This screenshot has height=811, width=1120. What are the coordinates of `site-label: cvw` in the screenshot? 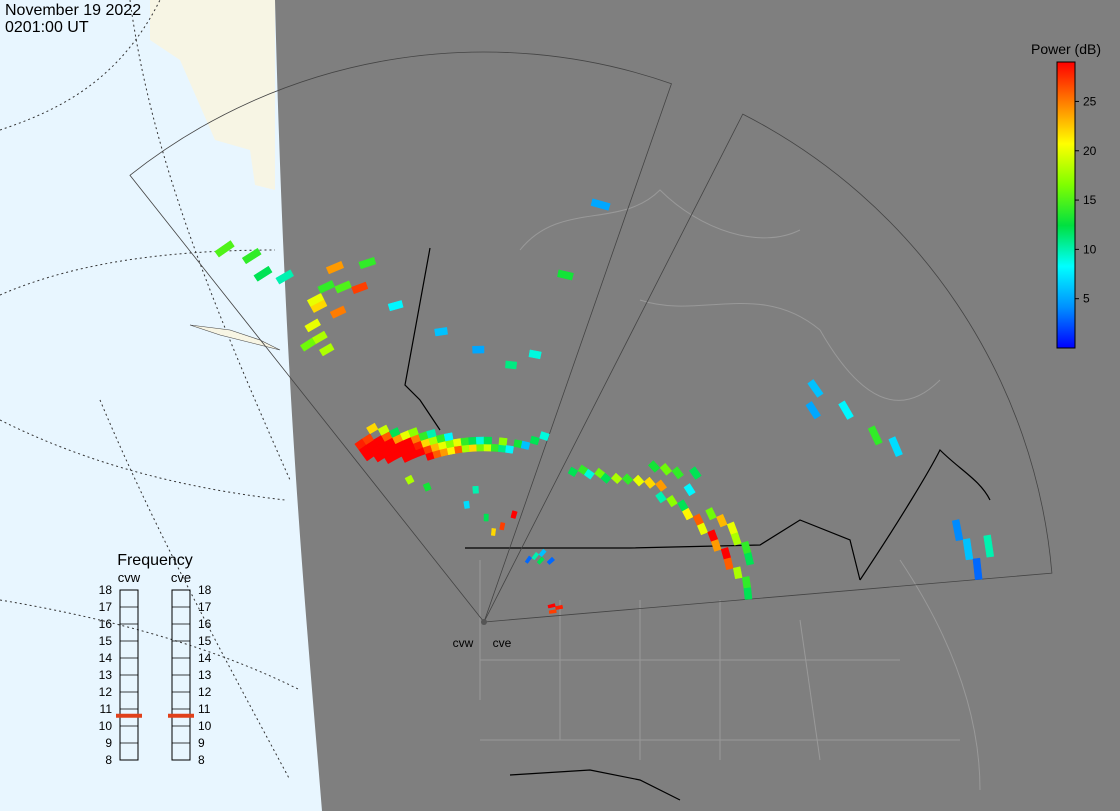 It's located at (463, 643).